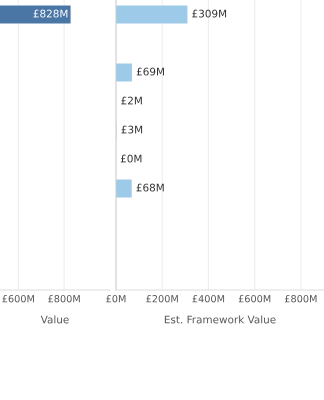 The image size is (324, 400). I want to click on data-label: £69M, so click(150, 72).